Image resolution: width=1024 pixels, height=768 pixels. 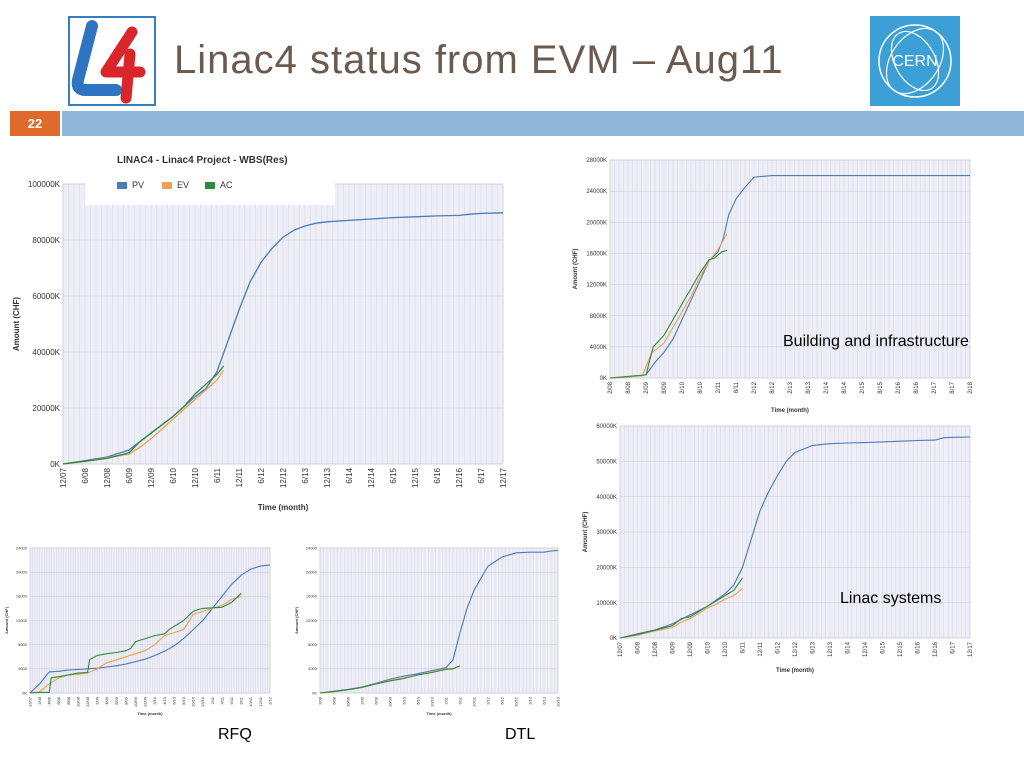 What do you see at coordinates (501, 700) in the screenshot?
I see `x-tick-label: 6/12` at bounding box center [501, 700].